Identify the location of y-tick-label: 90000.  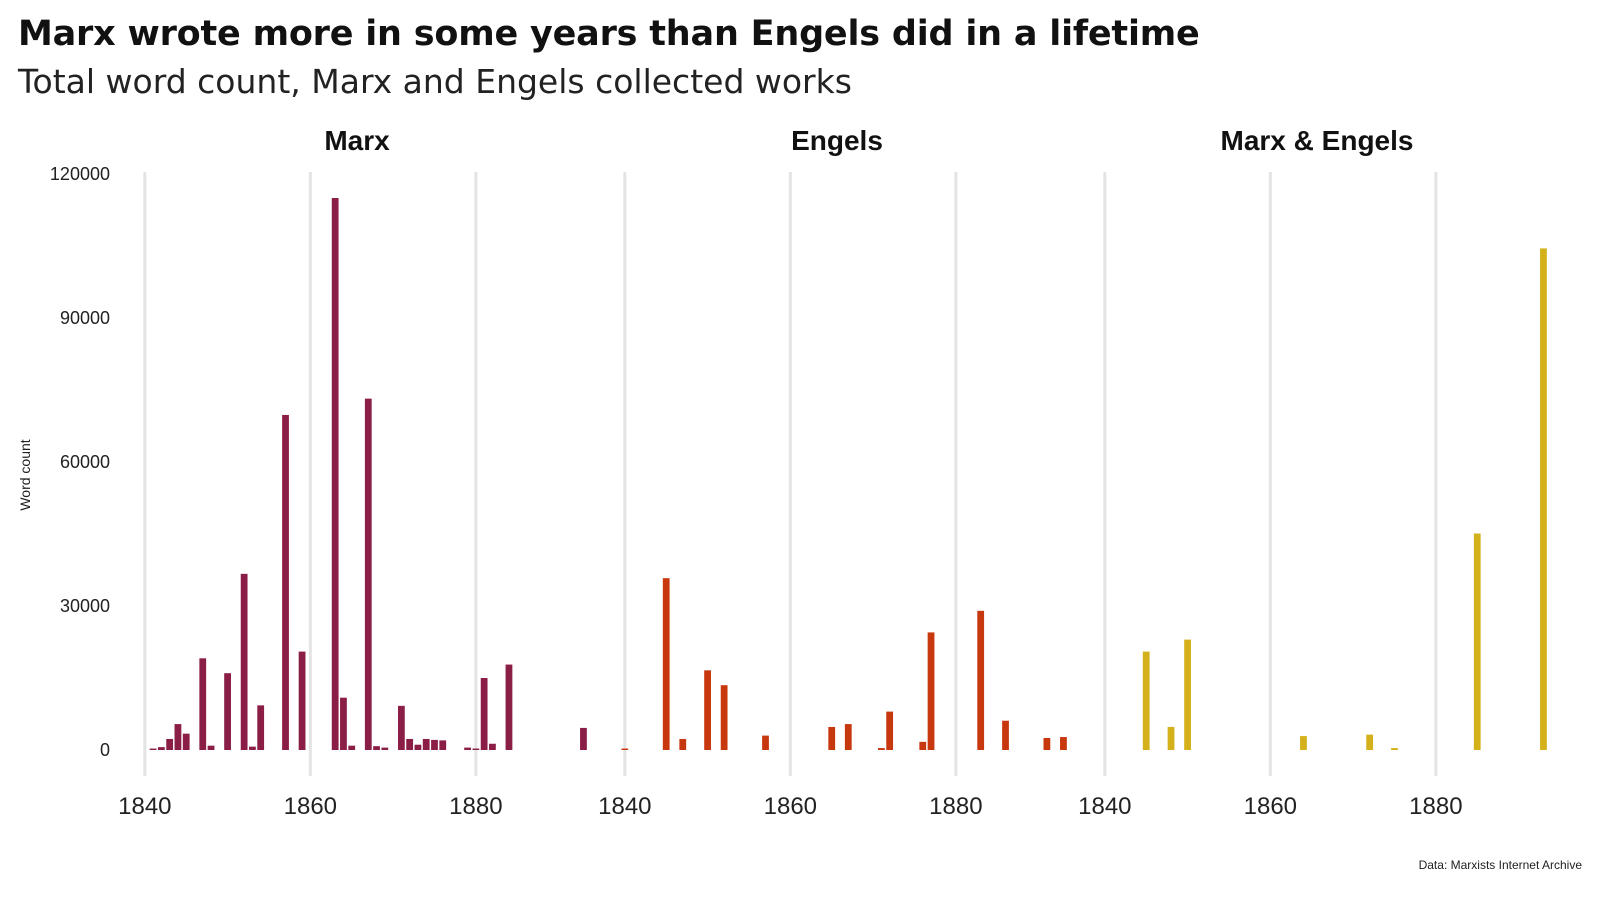
(85, 318).